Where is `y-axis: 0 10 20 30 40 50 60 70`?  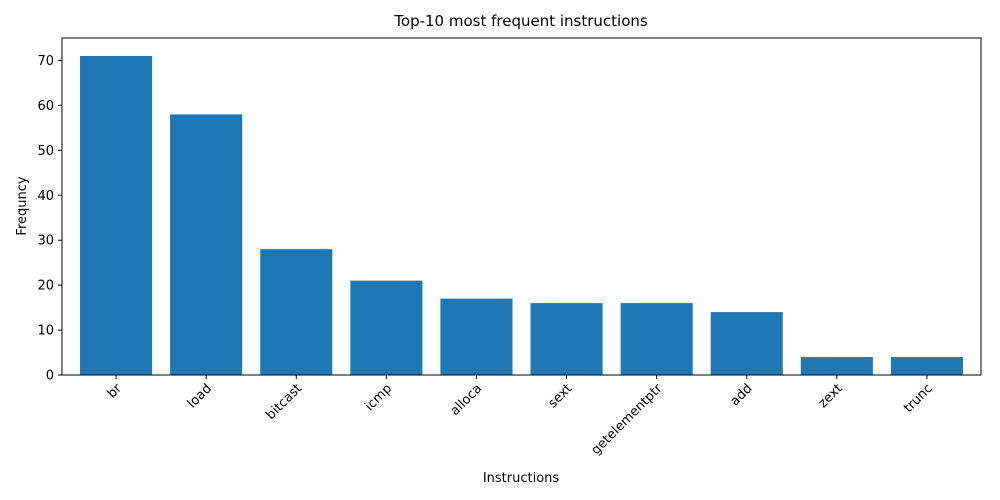
y-axis: 0 10 20 30 40 50 60 70 is located at coordinates (49, 219).